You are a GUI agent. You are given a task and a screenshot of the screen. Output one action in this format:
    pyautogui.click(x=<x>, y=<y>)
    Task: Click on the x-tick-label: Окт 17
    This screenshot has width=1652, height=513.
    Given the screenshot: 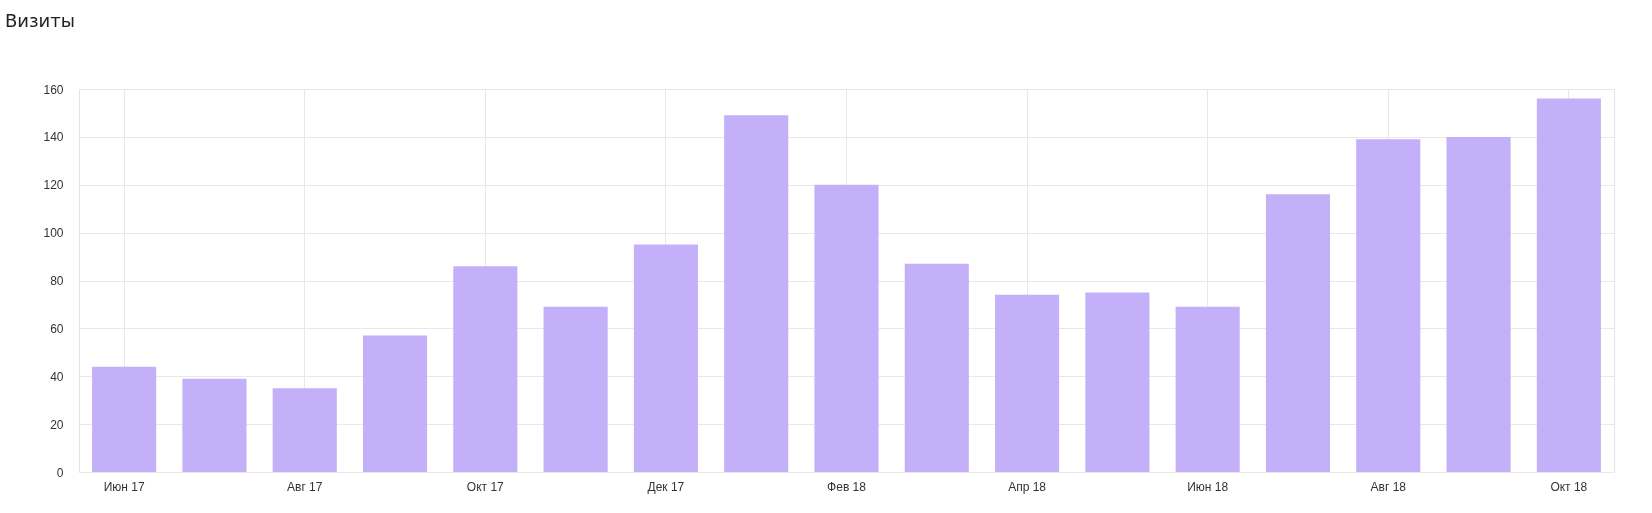 What is the action you would take?
    pyautogui.click(x=485, y=486)
    